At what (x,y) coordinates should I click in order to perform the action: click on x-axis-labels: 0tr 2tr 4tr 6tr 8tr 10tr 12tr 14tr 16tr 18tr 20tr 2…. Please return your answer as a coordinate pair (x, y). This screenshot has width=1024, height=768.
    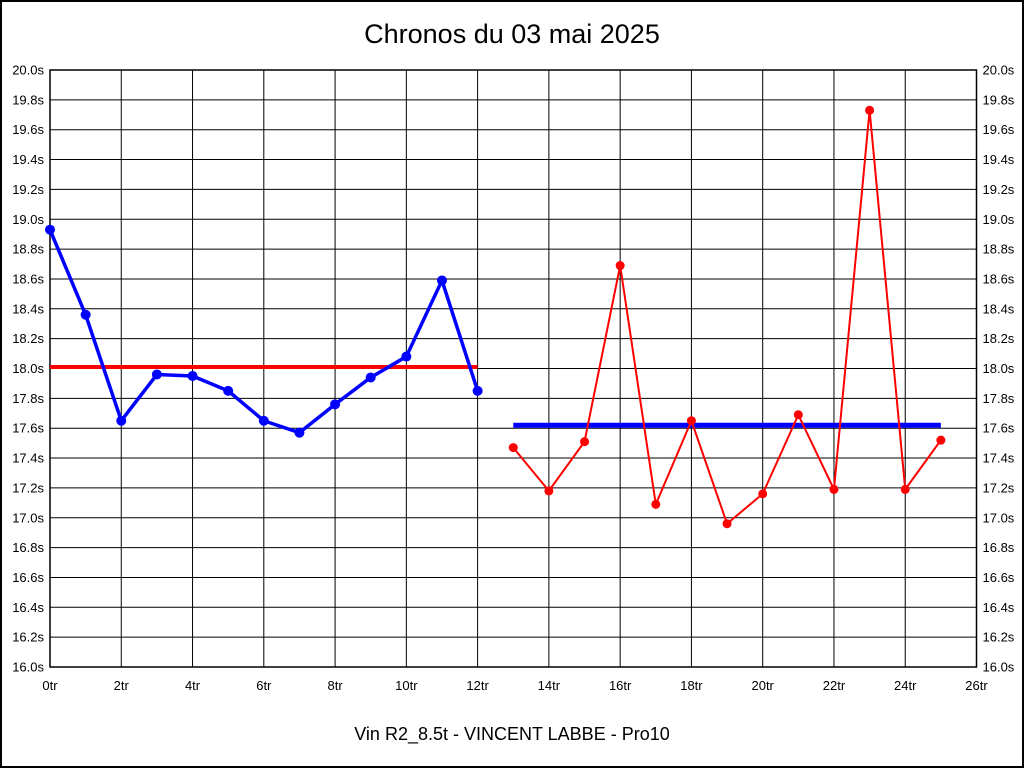
    Looking at the image, I should click on (515, 685).